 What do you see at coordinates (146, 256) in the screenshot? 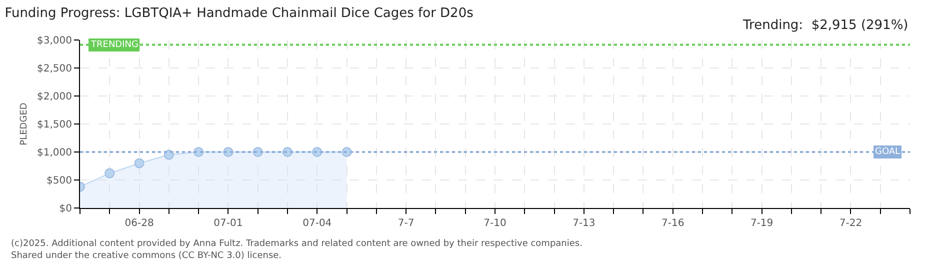
I see `text: Shared under the creative commons (CC BY-NC 3.0) license.` at bounding box center [146, 256].